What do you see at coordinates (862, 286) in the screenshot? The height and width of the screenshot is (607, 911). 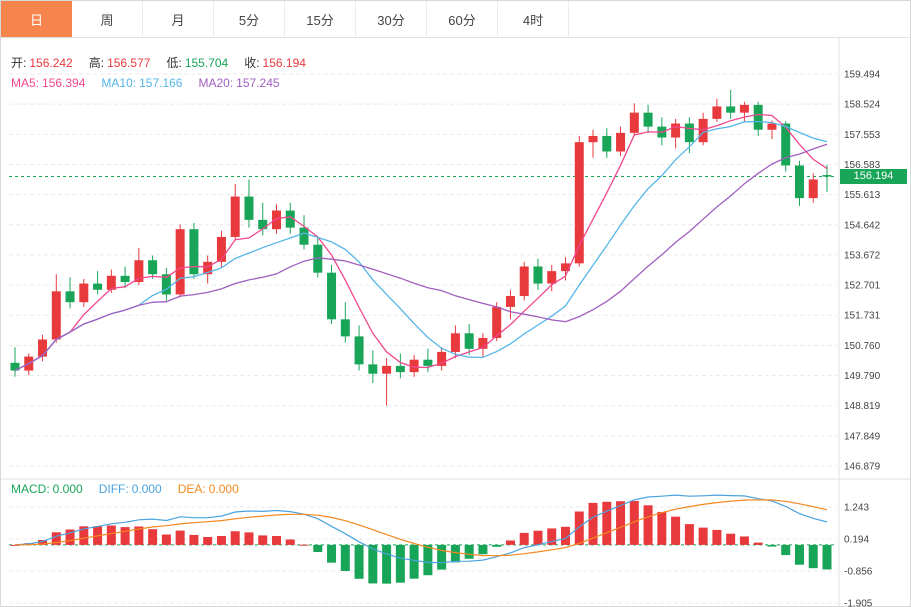 I see `svg-text: 152.701` at bounding box center [862, 286].